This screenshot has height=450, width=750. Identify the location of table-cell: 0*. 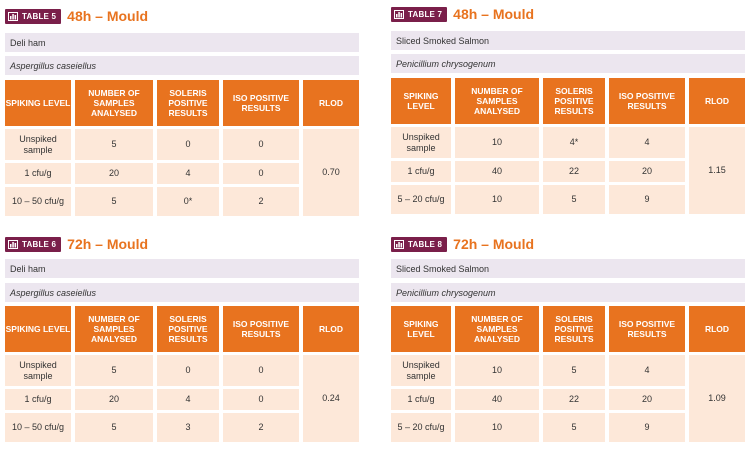
(188, 201).